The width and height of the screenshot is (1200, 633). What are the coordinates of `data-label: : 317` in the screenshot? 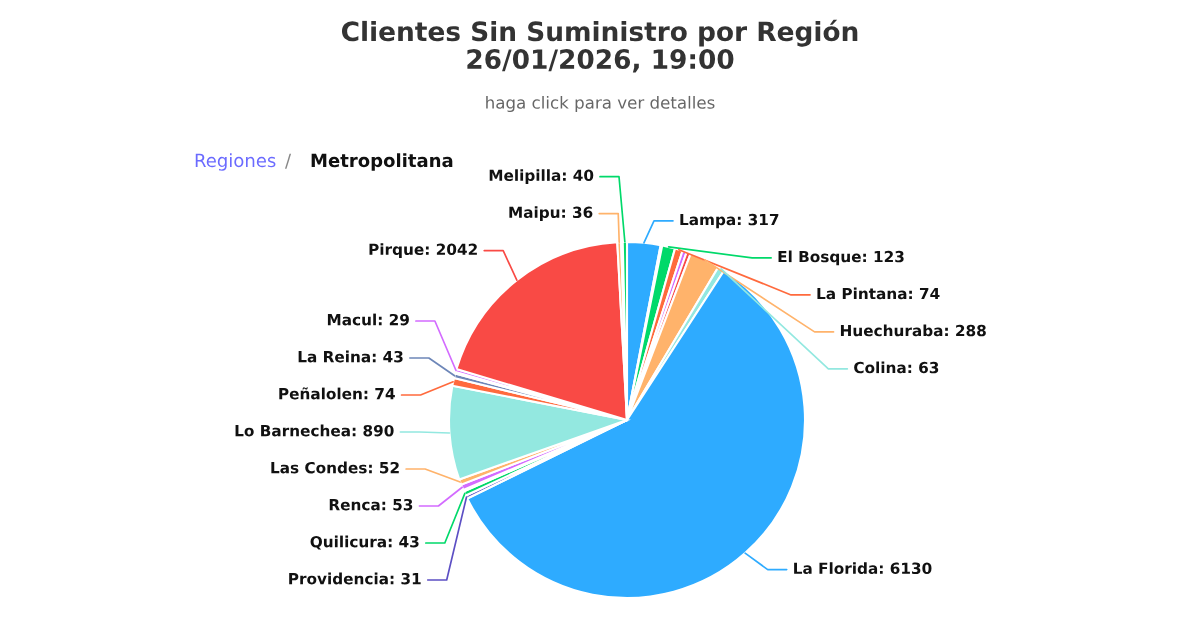 It's located at (758, 219).